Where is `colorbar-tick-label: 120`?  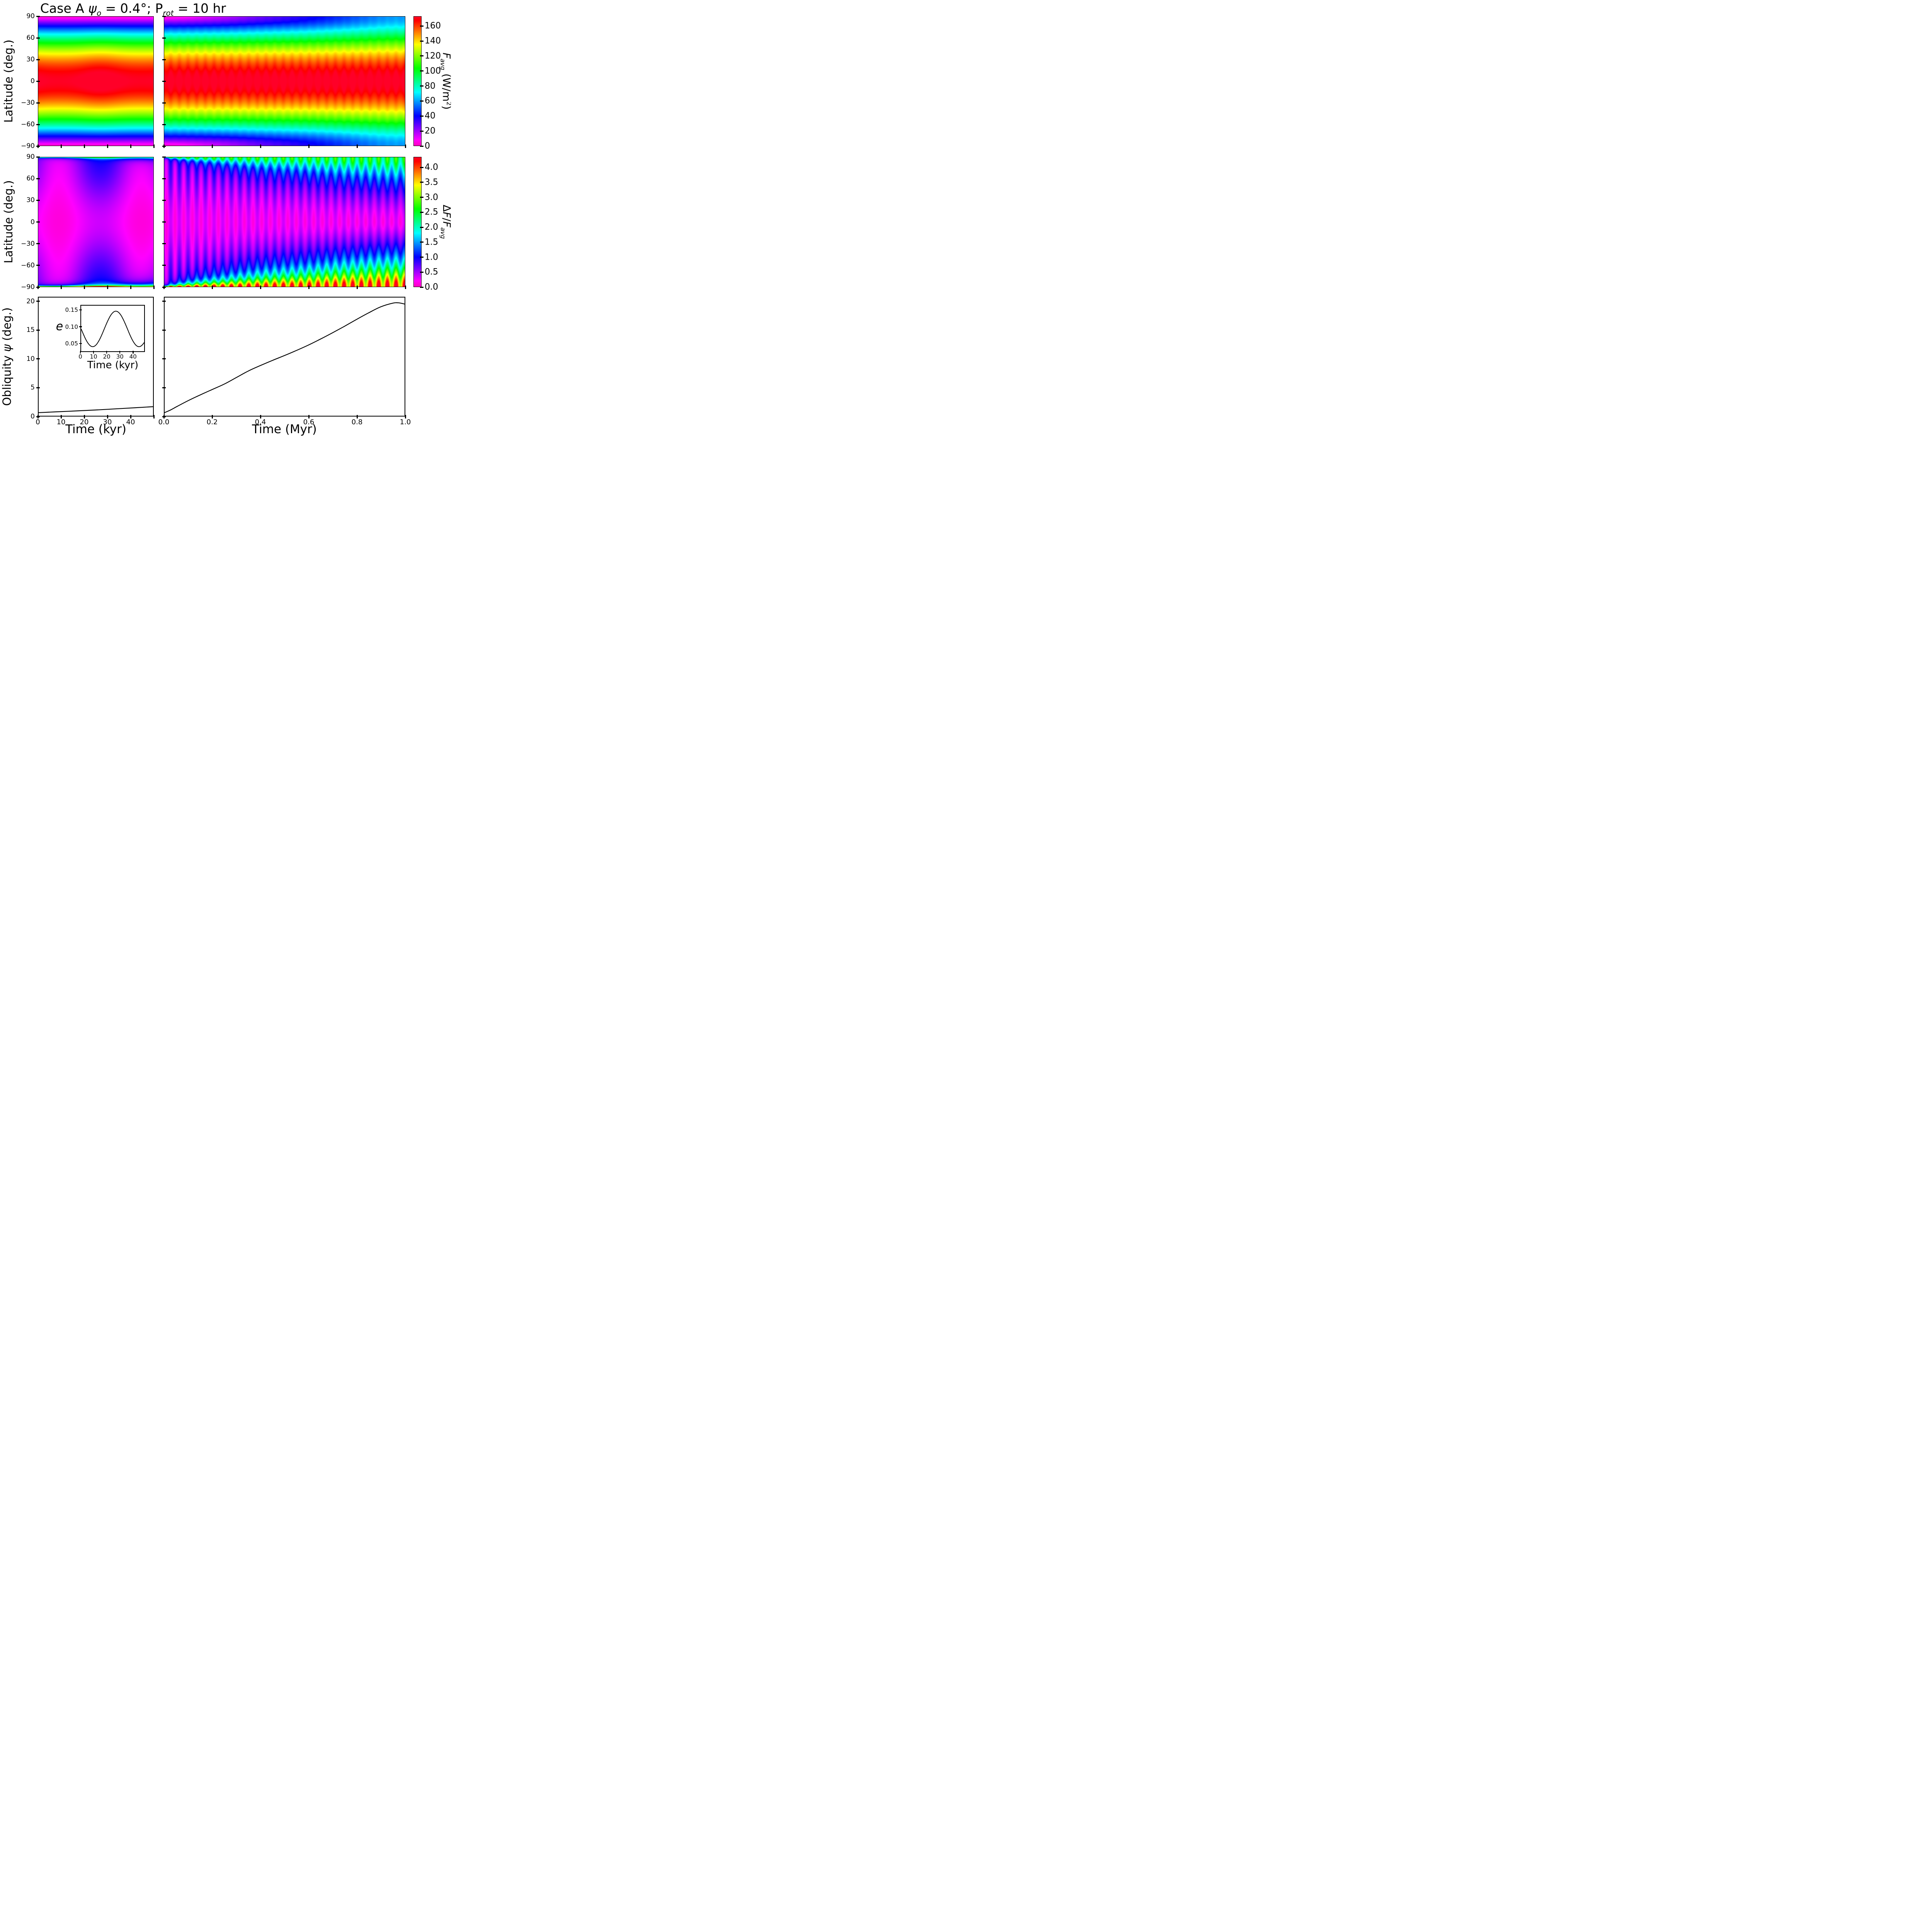
colorbar-tick-label: 120 is located at coordinates (433, 56).